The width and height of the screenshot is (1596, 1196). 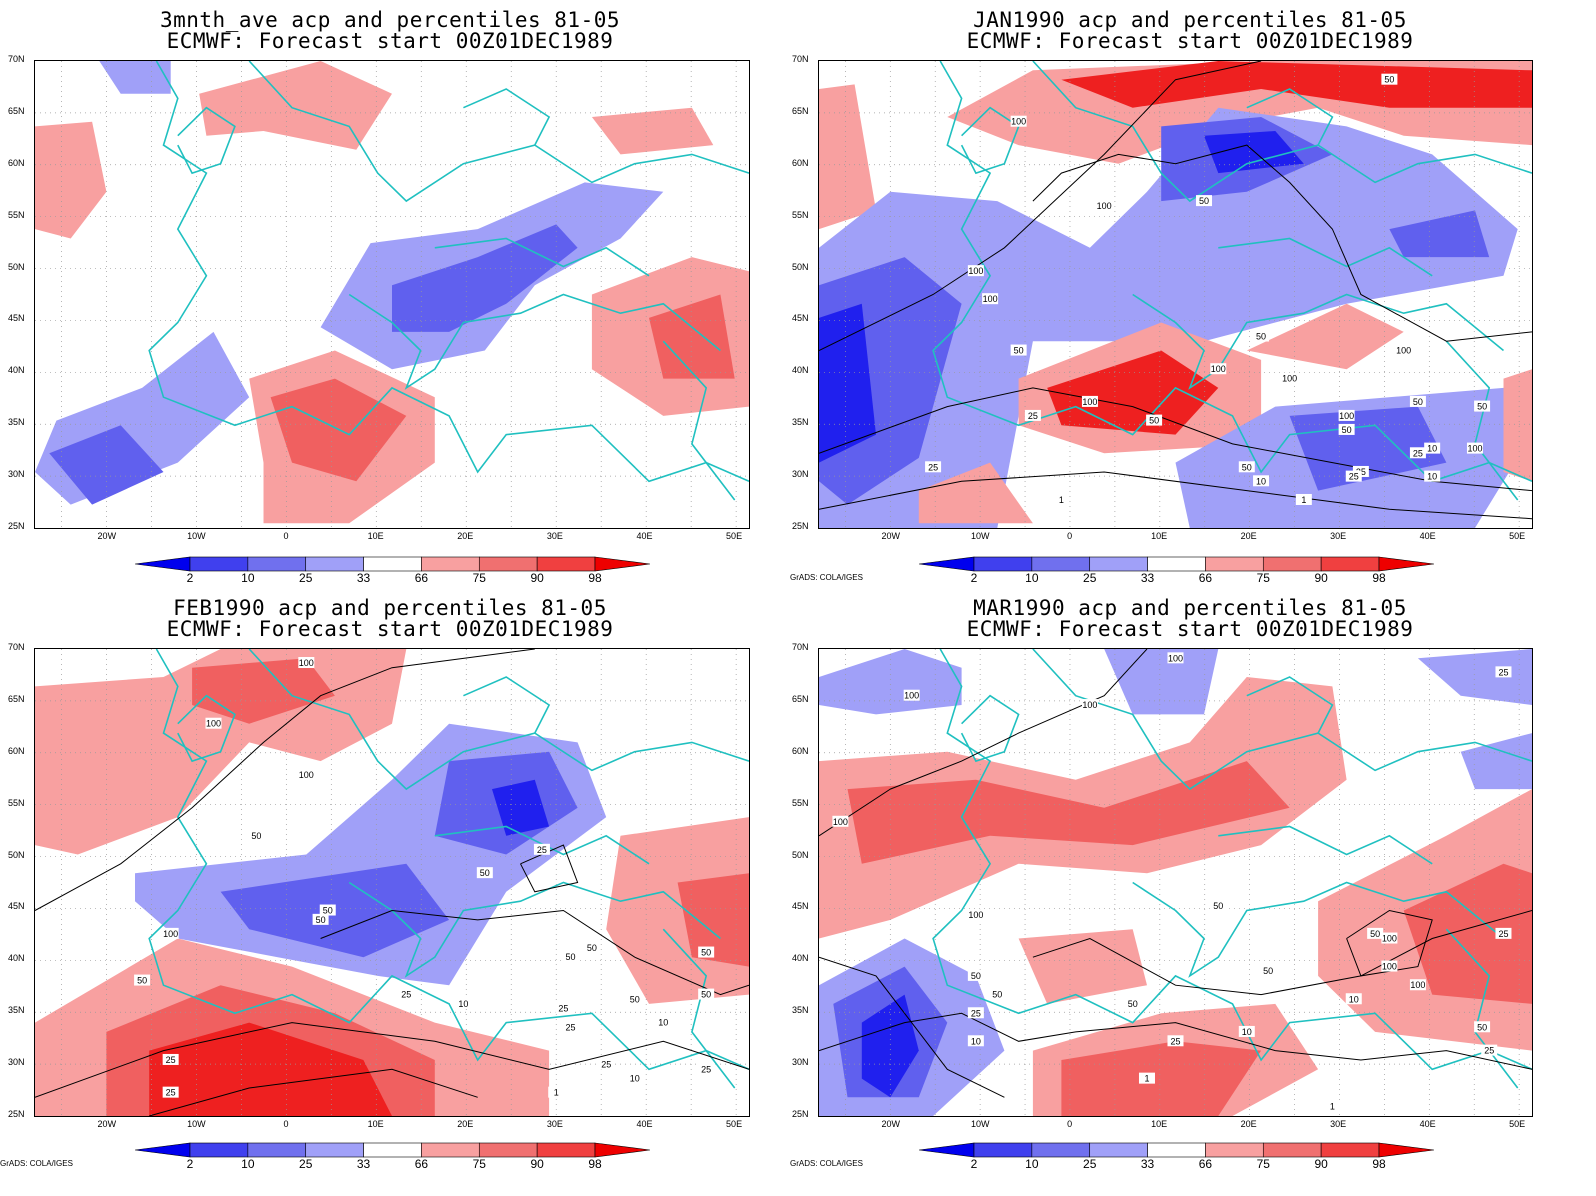 I want to click on colorbar-label: 33, so click(x=1147, y=578).